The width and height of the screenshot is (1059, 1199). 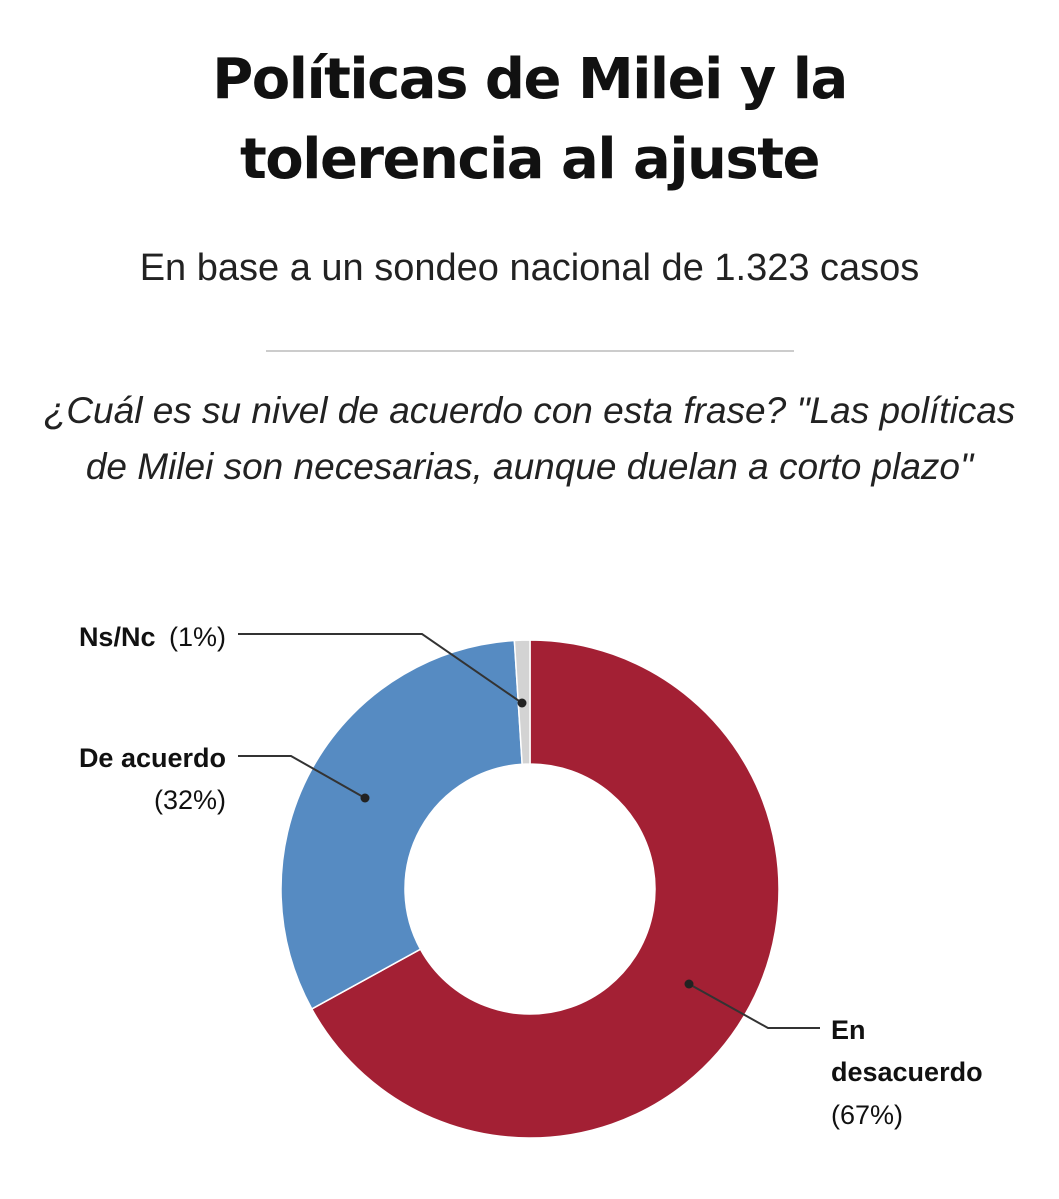 What do you see at coordinates (380, 668) in the screenshot?
I see `leader-ns-nc` at bounding box center [380, 668].